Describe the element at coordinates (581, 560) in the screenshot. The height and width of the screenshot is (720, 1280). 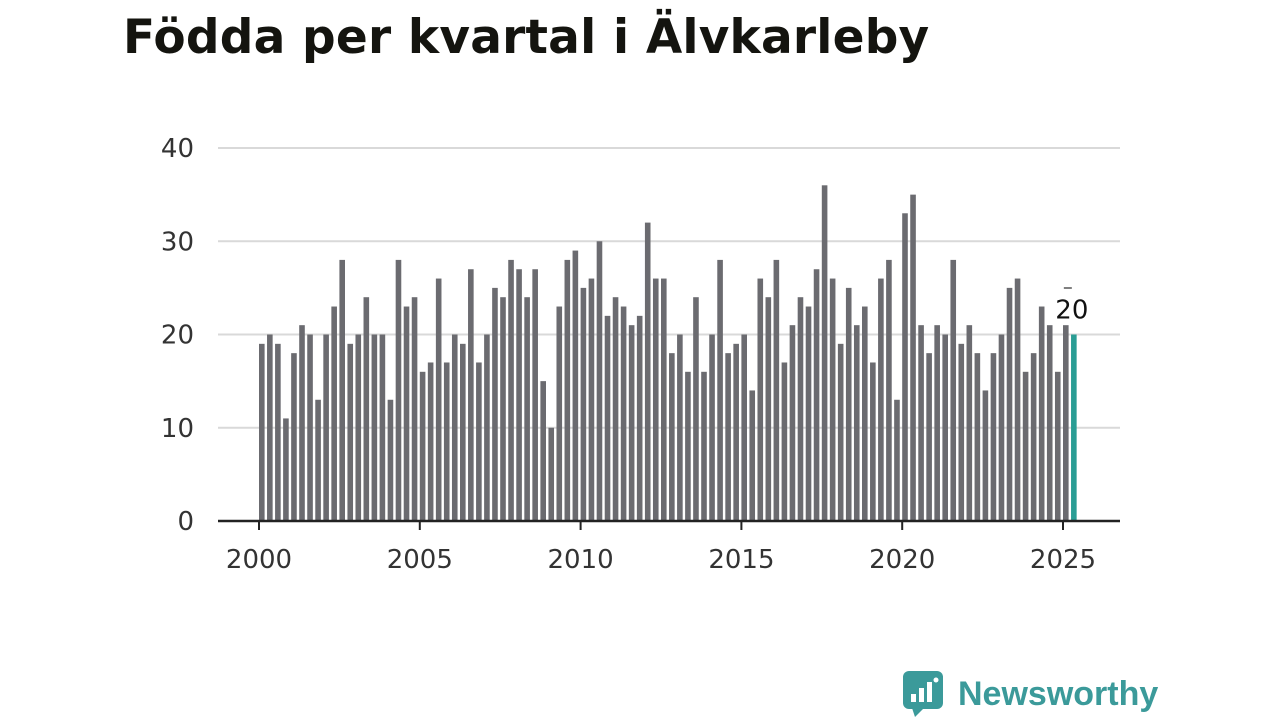
I see `x-tick-label: 2010` at that location.